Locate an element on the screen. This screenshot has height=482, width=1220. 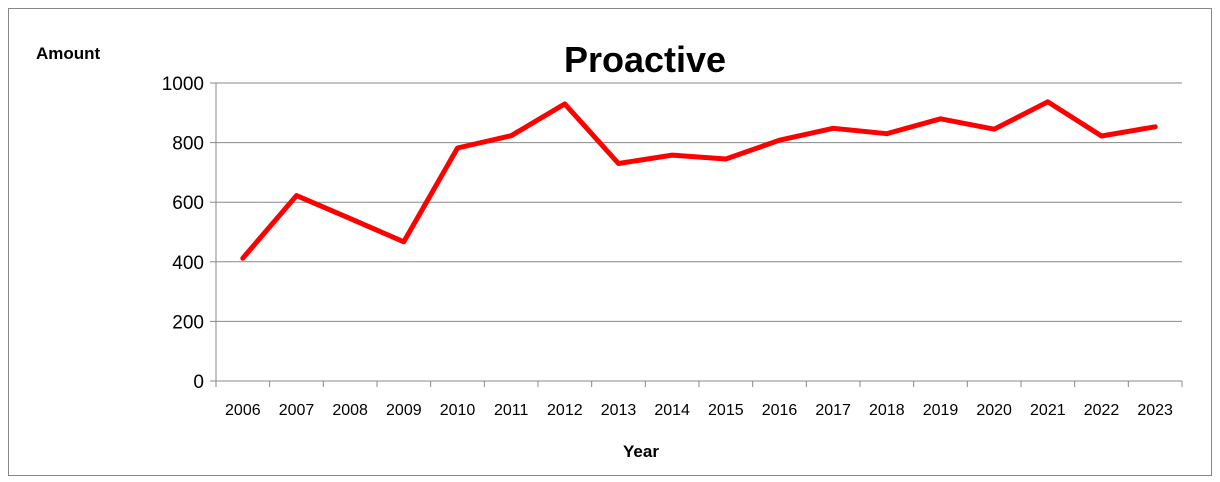
x-axis-title: Year is located at coordinates (641, 451).